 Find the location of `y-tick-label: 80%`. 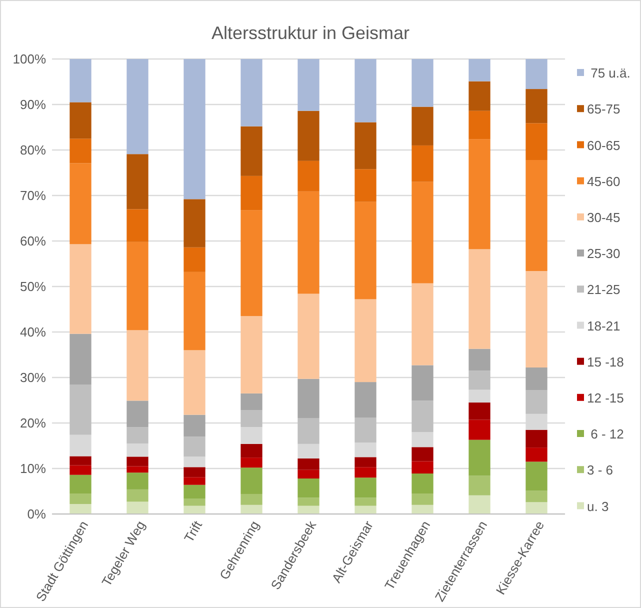

y-tick-label: 80% is located at coordinates (33, 150).